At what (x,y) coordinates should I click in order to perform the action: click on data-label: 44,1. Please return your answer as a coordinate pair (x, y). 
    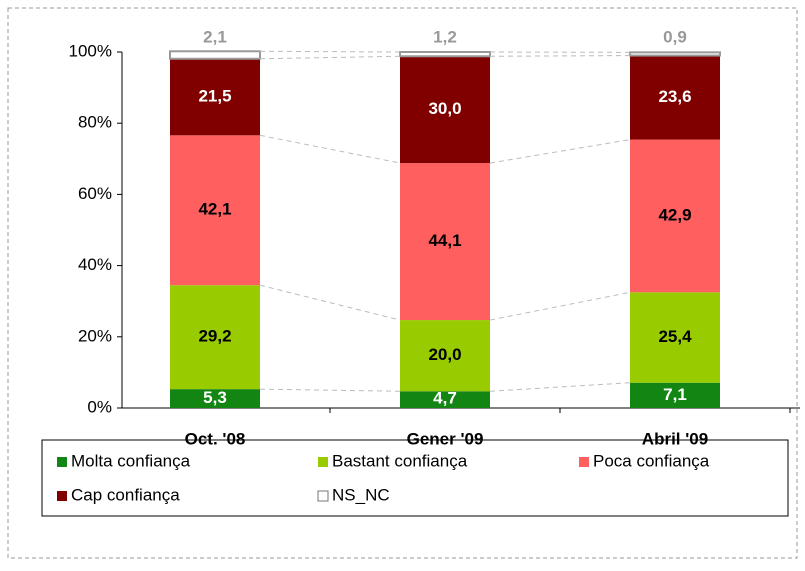
    Looking at the image, I should click on (444, 240).